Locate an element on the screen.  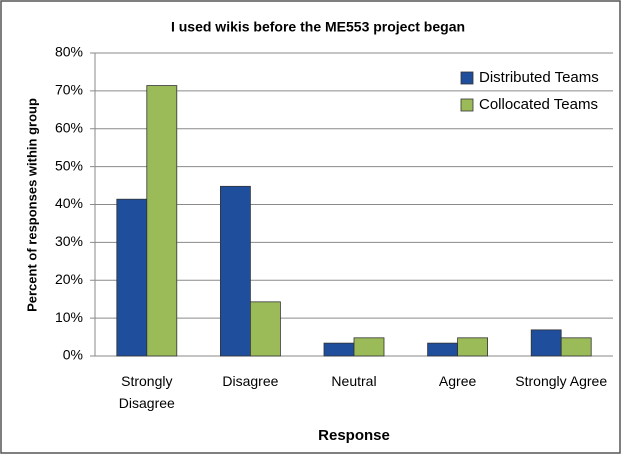
y-tick-label: 10% is located at coordinates (69, 317).